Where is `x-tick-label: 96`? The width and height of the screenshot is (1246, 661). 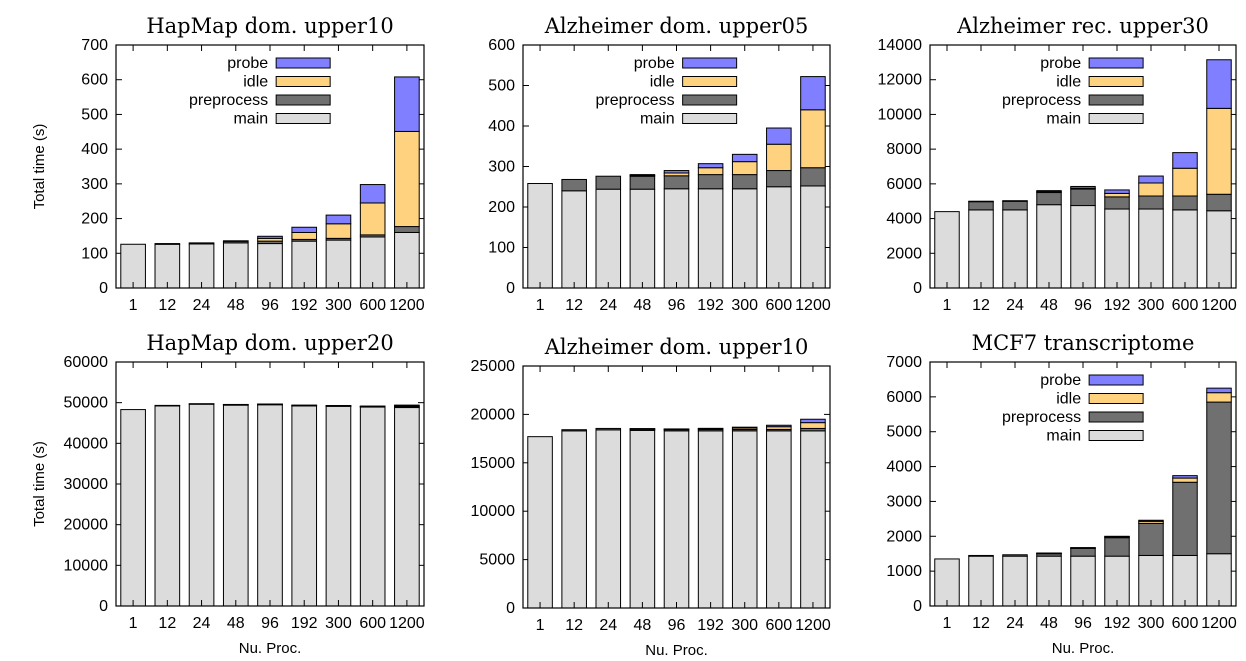 x-tick-label: 96 is located at coordinates (270, 623).